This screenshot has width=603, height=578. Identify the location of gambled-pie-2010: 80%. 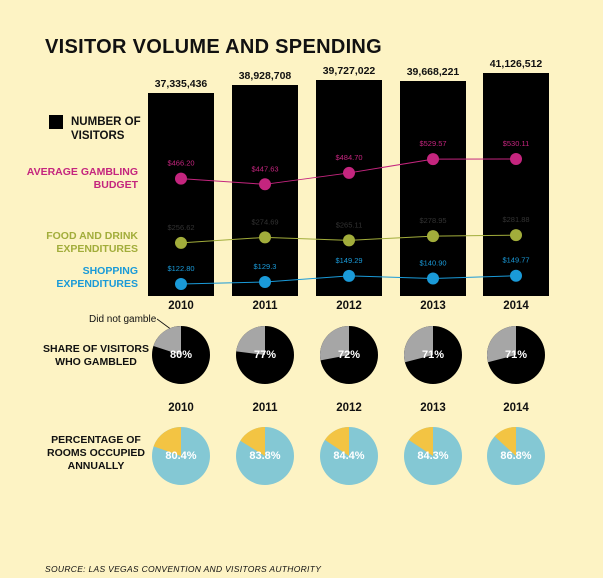
(181, 355).